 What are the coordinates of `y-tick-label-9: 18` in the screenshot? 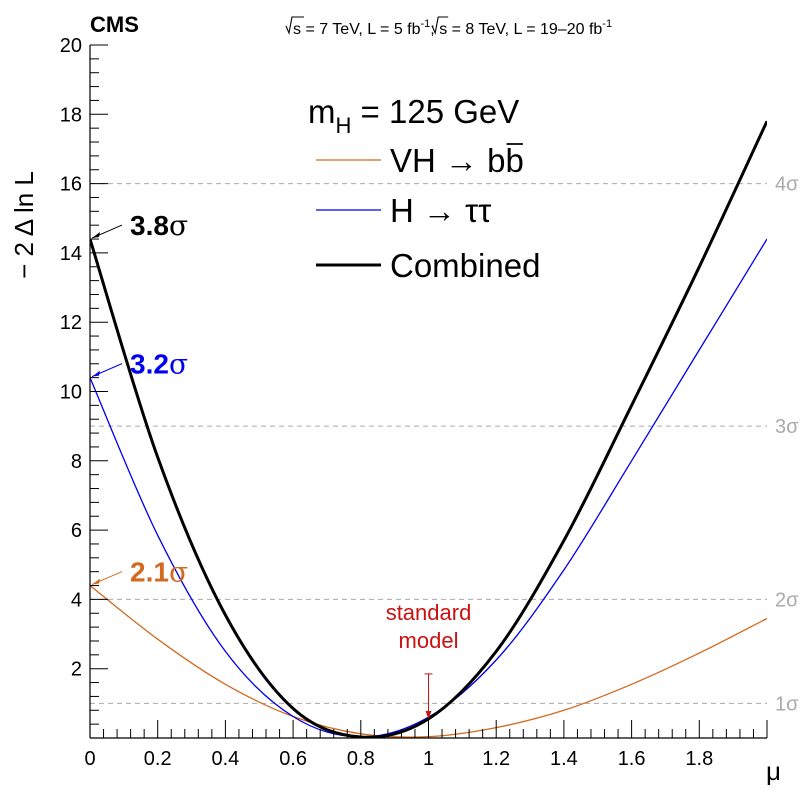 It's located at (71, 115).